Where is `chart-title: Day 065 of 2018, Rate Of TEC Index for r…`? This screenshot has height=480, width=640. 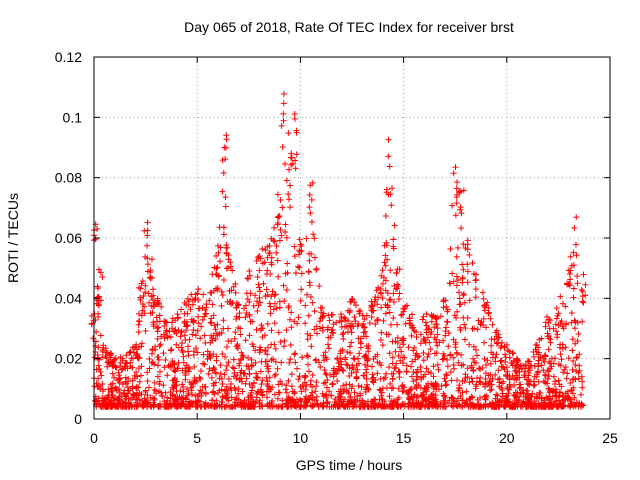 chart-title: Day 065 of 2018, Rate Of TEC Index for r… is located at coordinates (349, 27).